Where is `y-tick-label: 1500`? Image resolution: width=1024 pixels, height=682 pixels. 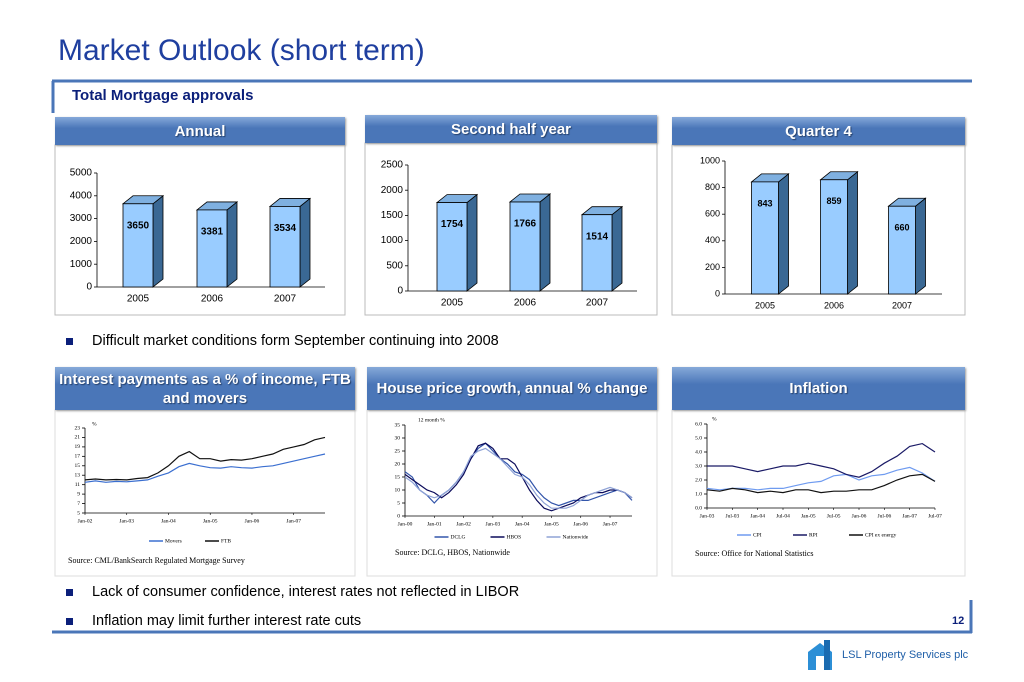
y-tick-label: 1500 is located at coordinates (392, 215).